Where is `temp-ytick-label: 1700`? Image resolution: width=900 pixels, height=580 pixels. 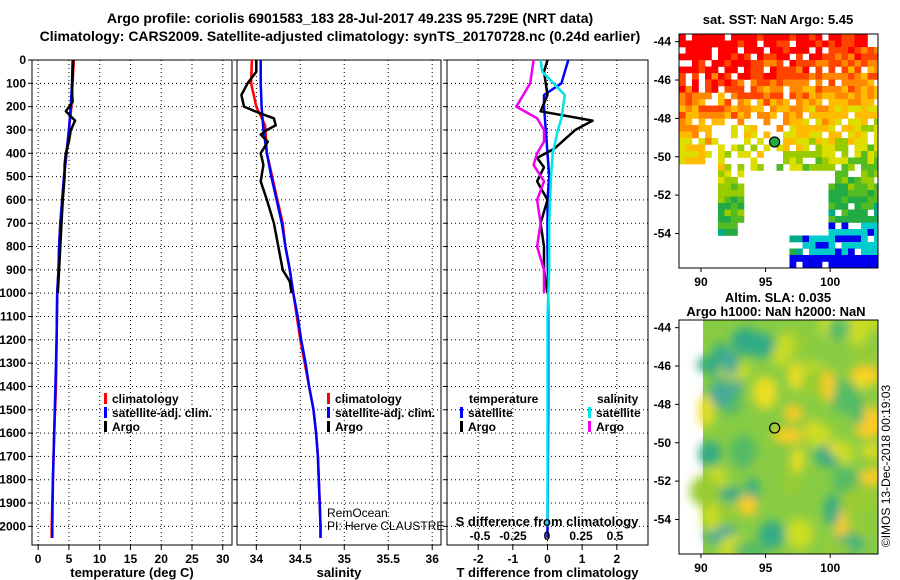 temp-ytick-label: 1700 is located at coordinates (13, 456).